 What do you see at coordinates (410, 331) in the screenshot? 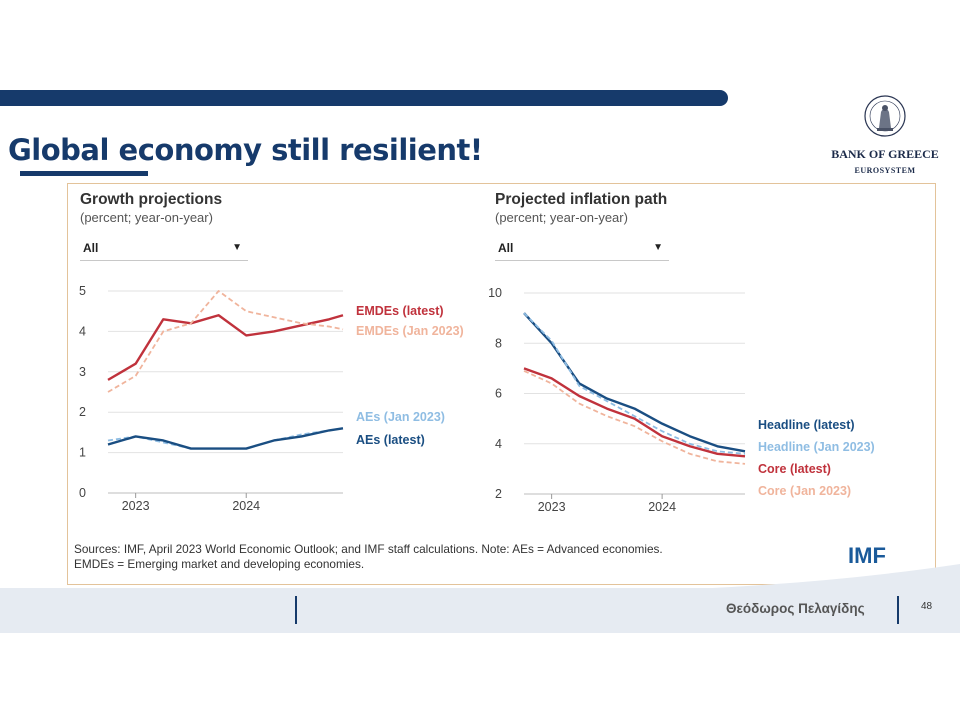
I see `series-label-2: EMDEs (Jan 2023)` at bounding box center [410, 331].